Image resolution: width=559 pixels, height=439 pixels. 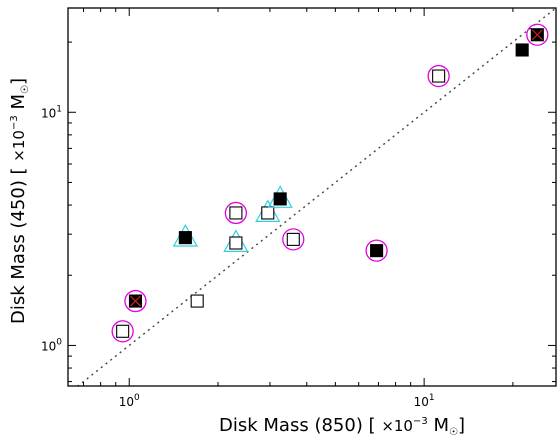 What do you see at coordinates (342, 426) in the screenshot?
I see `x-axis-label: Disk Mass (850) [ ×10−3 M☉]` at bounding box center [342, 426].